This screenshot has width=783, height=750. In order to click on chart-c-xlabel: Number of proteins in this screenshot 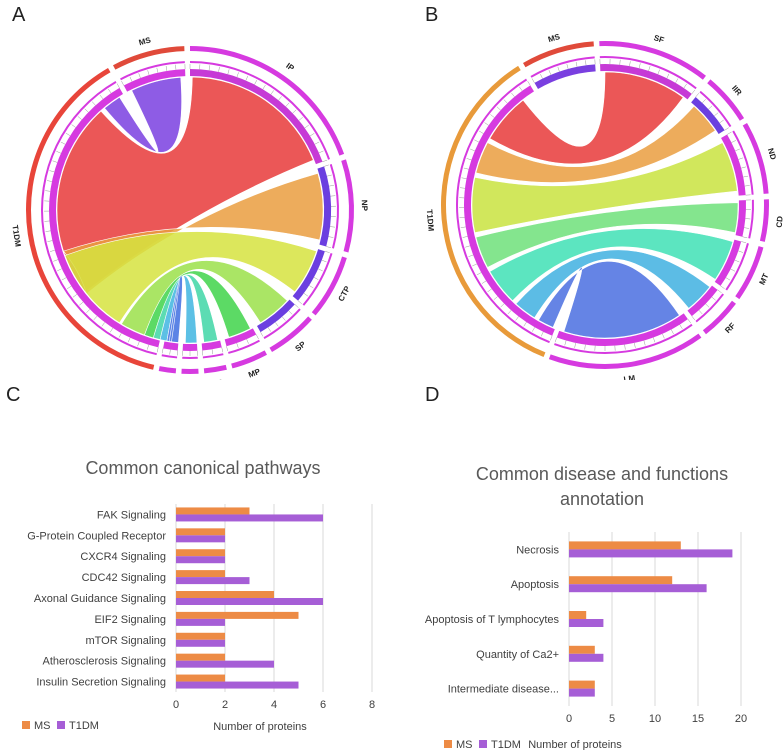, I will do `click(260, 727)`.